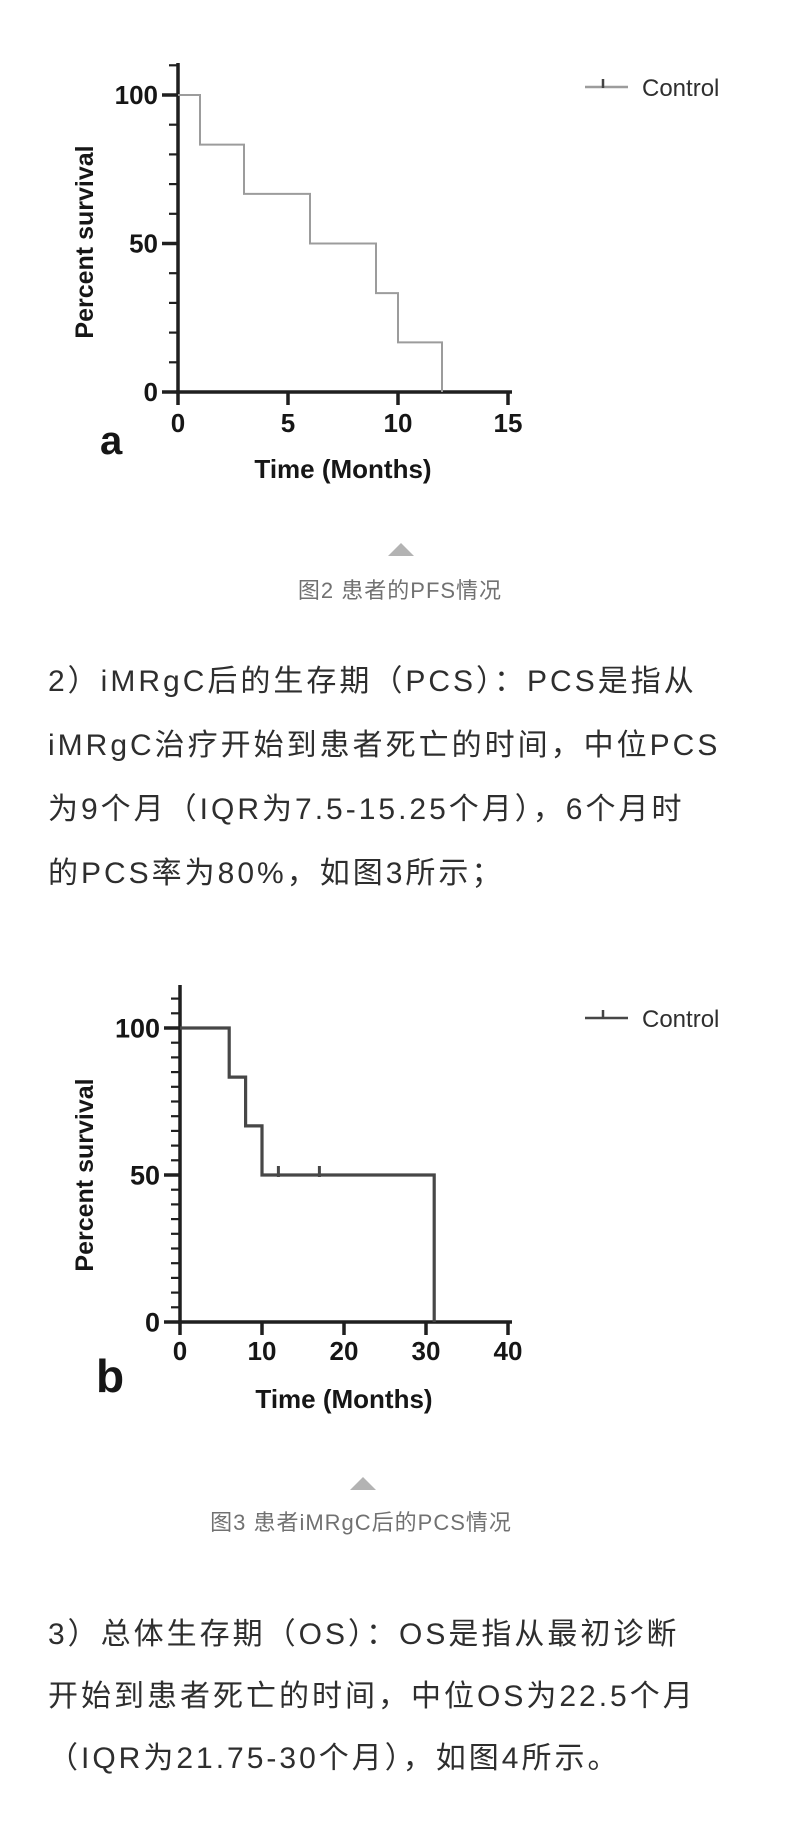 Image resolution: width=800 pixels, height=1844 pixels. Describe the element at coordinates (508, 423) in the screenshot. I see `x-tick-label: 15` at that location.